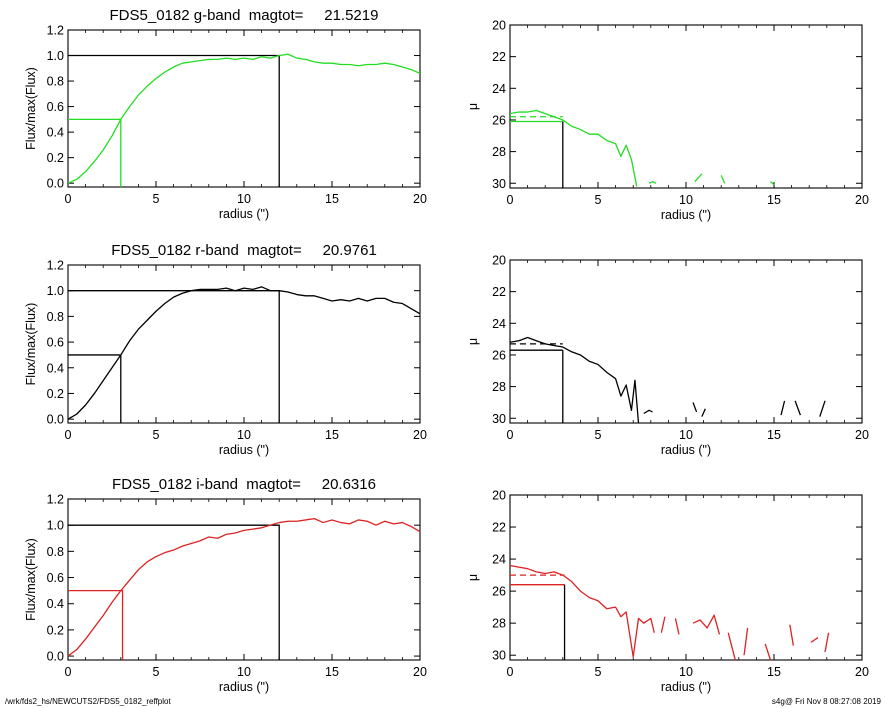 This screenshot has height=708, width=885. I want to click on footer-path: /wrk/fds2_hs/NEWCUTS2/FDS5_0182_reffplot, so click(88, 701).